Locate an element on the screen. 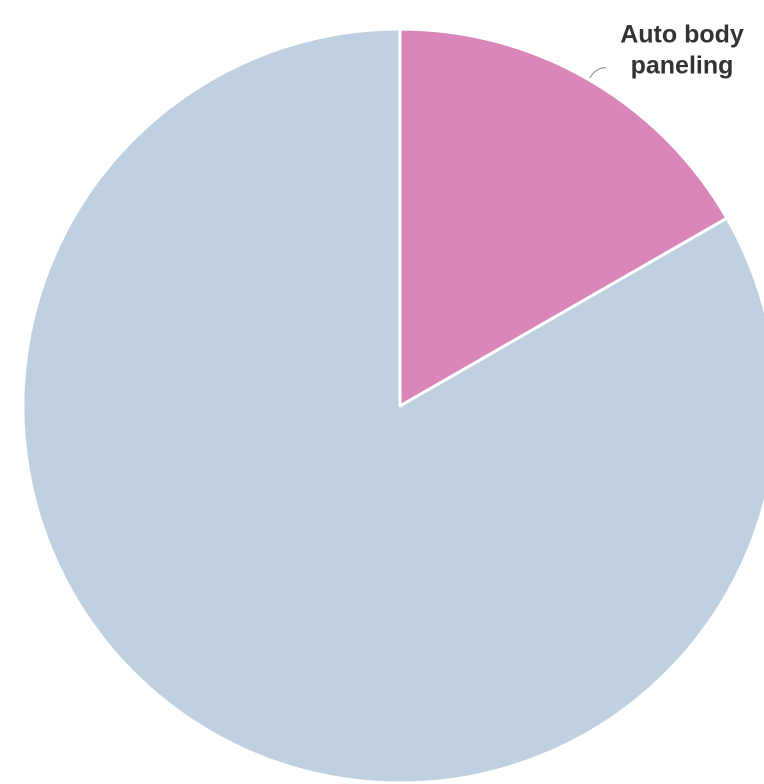  slice-label-leader-line is located at coordinates (597, 73).